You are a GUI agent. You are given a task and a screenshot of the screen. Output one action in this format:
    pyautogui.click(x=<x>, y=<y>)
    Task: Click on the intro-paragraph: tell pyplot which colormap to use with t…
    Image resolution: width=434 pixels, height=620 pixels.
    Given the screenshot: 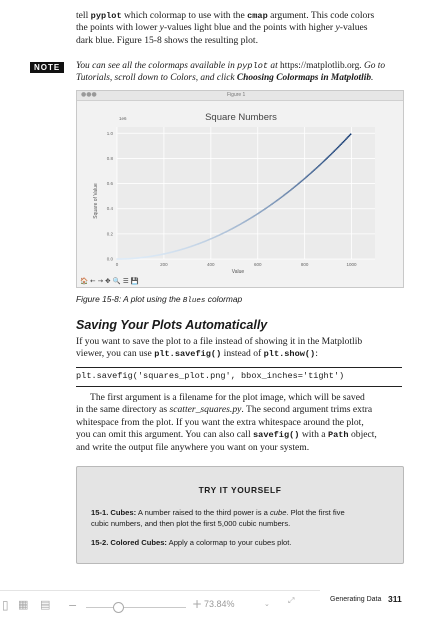 What is the action you would take?
    pyautogui.click(x=246, y=28)
    